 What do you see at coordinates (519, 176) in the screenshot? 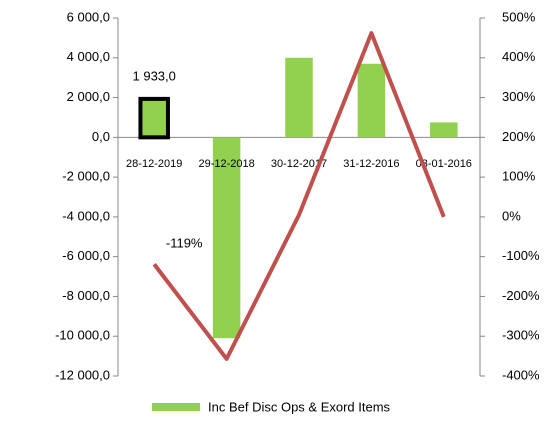
I see `y2-tick-label: 100%` at bounding box center [519, 176].